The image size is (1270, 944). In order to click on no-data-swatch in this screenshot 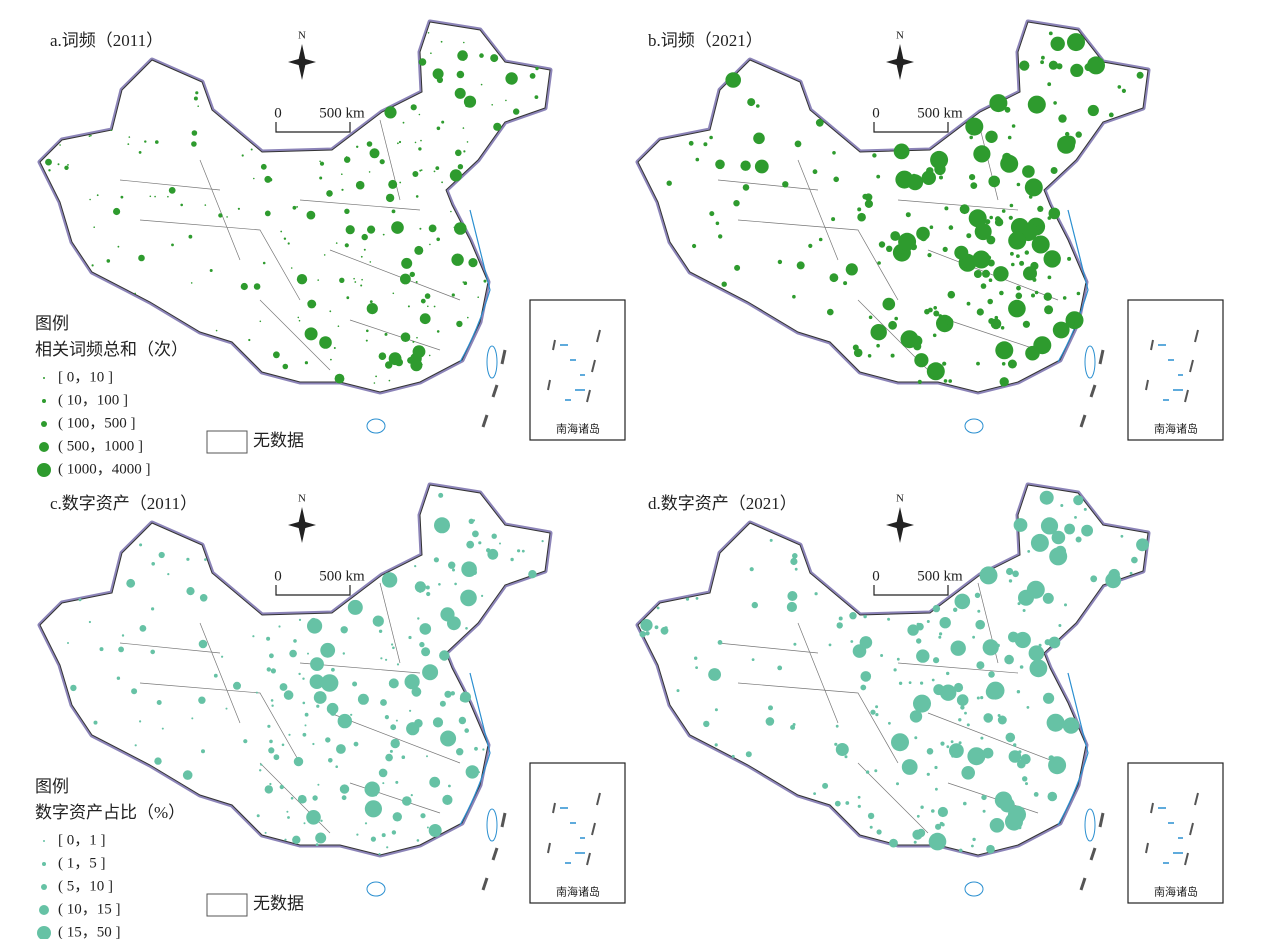, I will do `click(227, 905)`.